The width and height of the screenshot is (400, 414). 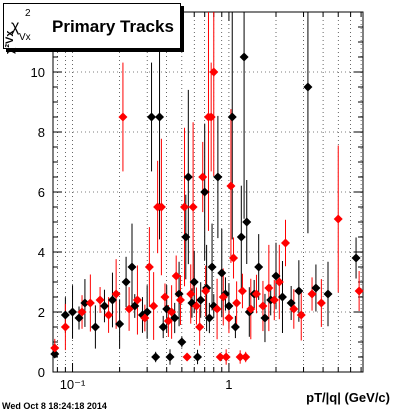 What do you see at coordinates (41, 372) in the screenshot?
I see `y-tick-label: 0` at bounding box center [41, 372].